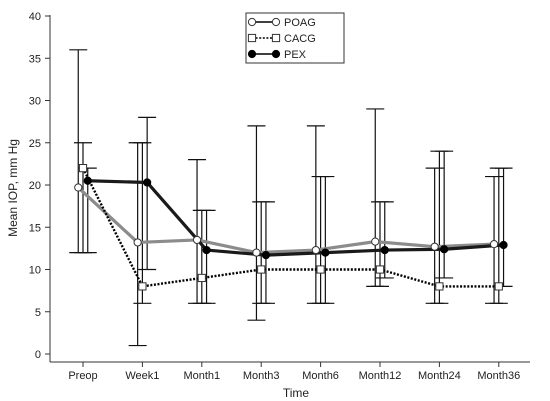 The height and width of the screenshot is (401, 550). I want to click on y-tick-label: 20, so click(35, 186).